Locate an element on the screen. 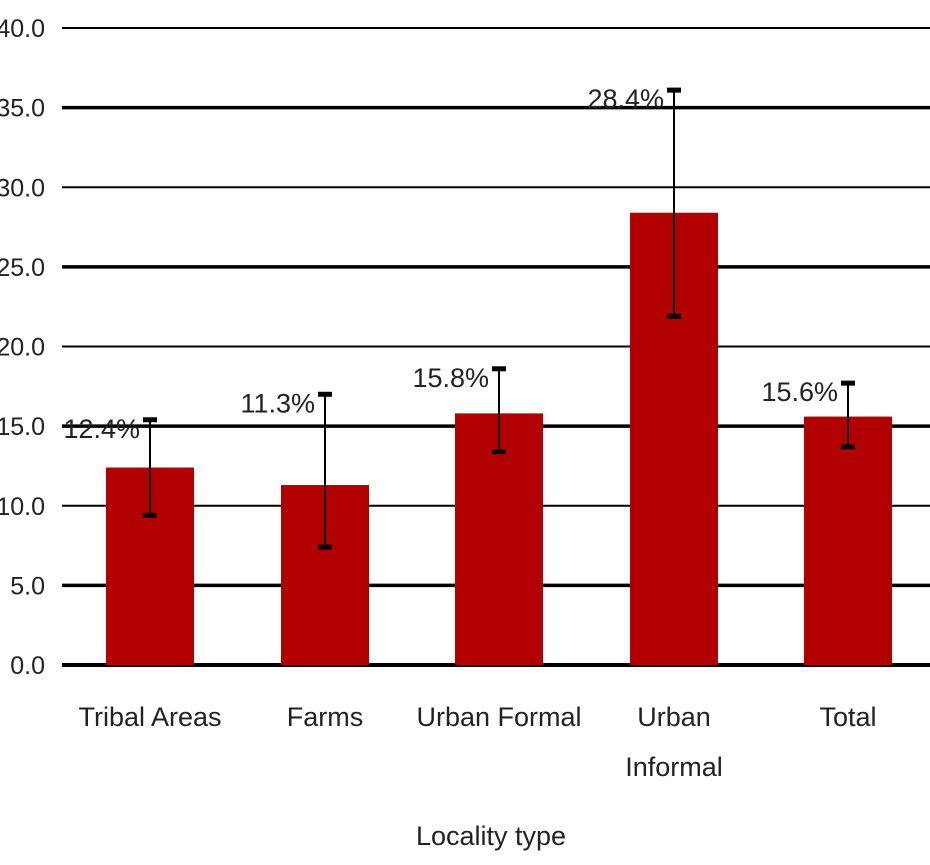 The image size is (930, 865). data-label: 15.8% is located at coordinates (450, 378).